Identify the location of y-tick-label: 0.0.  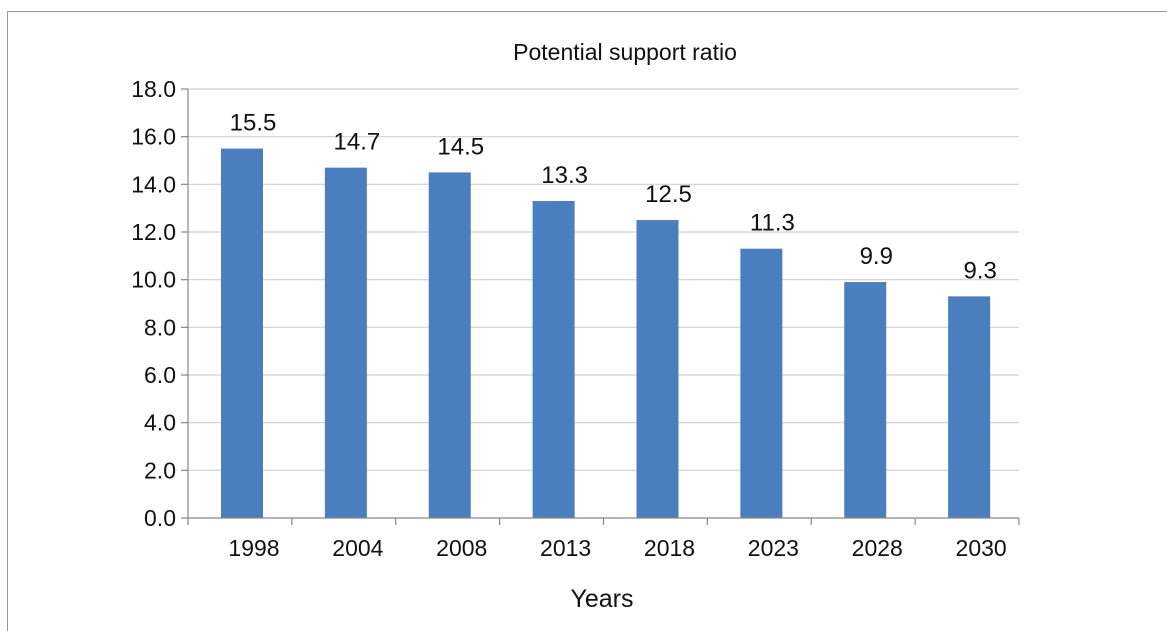
(160, 518).